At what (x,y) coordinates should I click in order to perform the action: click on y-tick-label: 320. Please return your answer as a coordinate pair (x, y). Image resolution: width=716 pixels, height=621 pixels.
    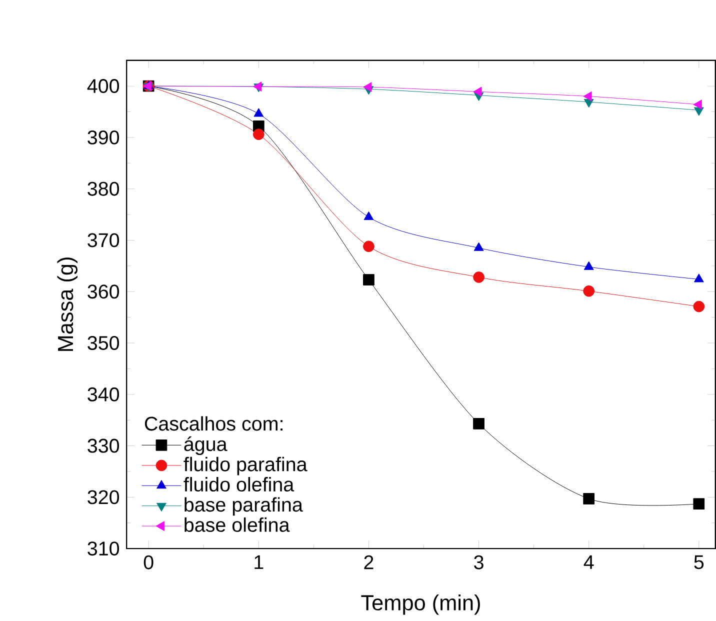
    Looking at the image, I should click on (104, 497).